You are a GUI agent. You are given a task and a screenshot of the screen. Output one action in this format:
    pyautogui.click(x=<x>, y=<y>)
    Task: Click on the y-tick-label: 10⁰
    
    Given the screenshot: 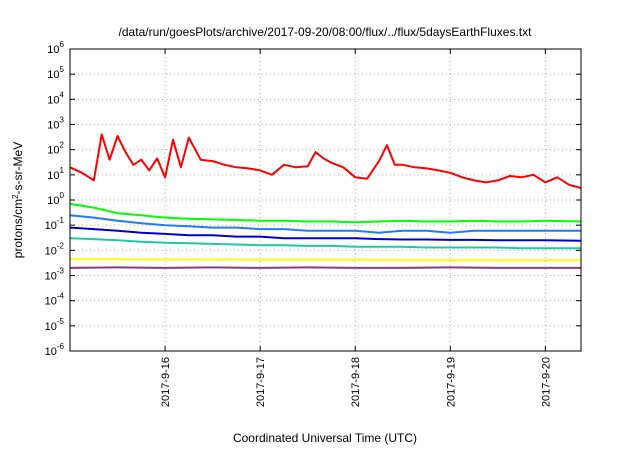 What is the action you would take?
    pyautogui.click(x=55, y=199)
    